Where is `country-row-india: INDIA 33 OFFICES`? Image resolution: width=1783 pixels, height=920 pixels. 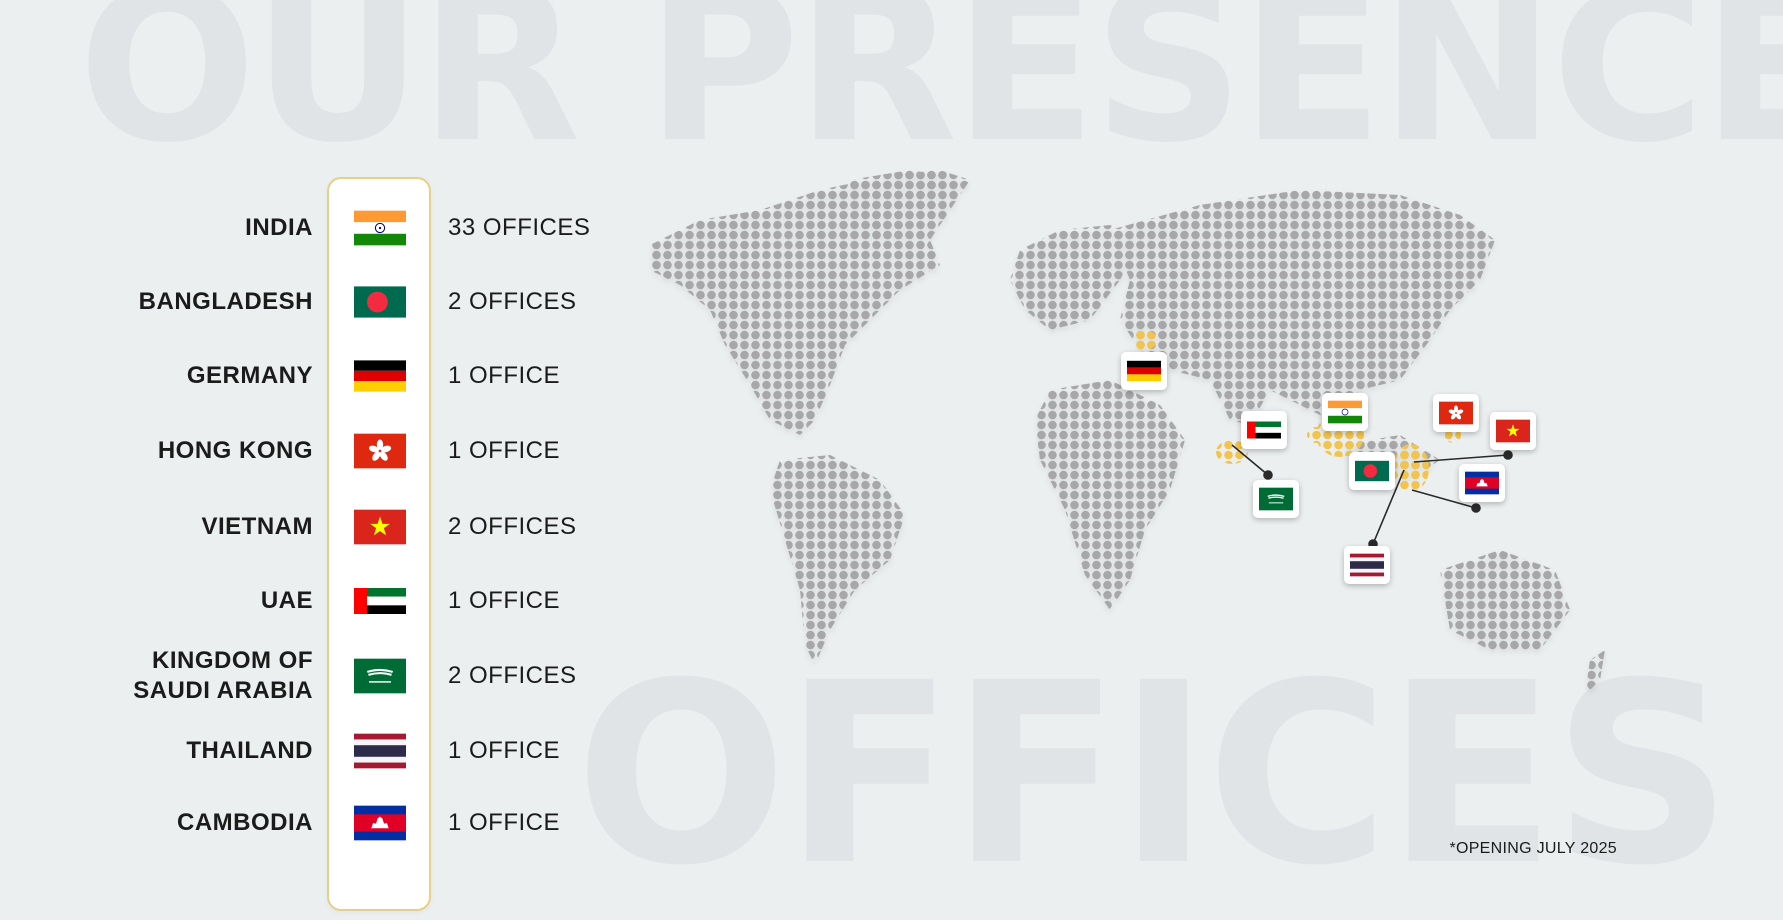
country-row-india: INDIA 33 OFFICES is located at coordinates (450, 228).